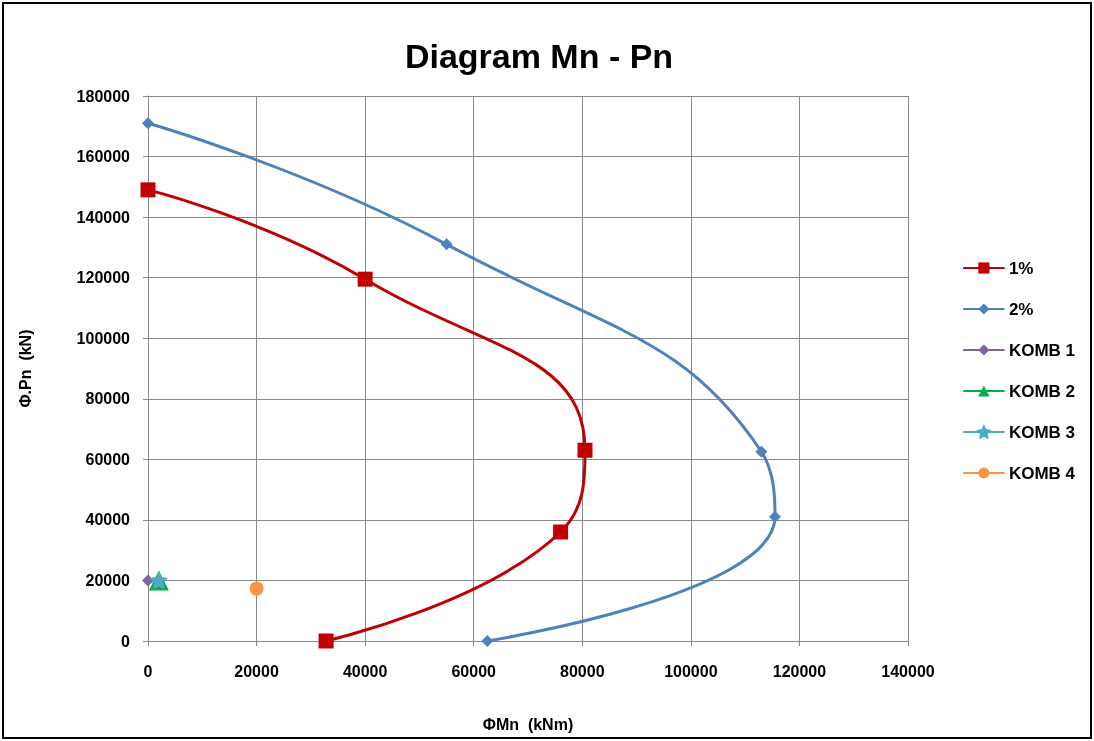  Describe the element at coordinates (108, 459) in the screenshot. I see `y-tick-label: 60000` at that location.